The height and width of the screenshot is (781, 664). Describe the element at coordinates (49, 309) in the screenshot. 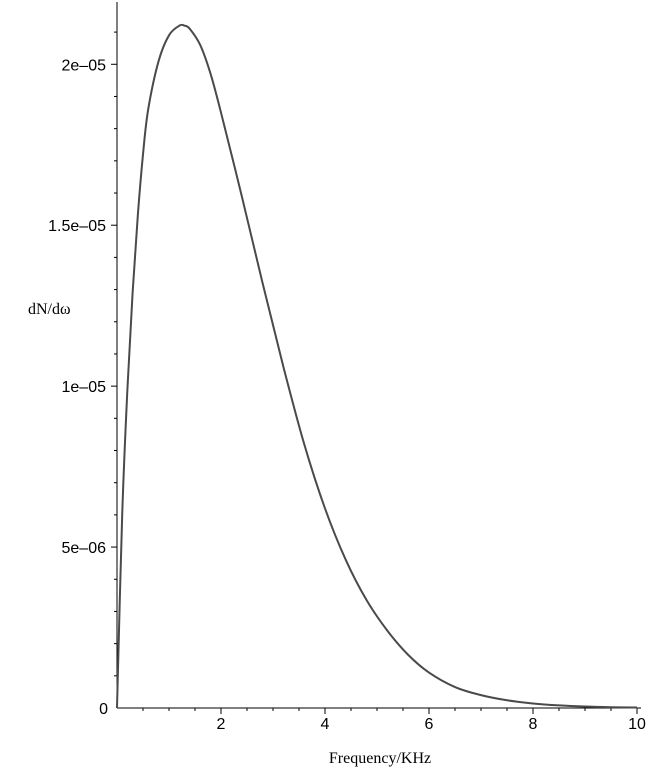

I see `y-axis-label: dN/dω` at that location.